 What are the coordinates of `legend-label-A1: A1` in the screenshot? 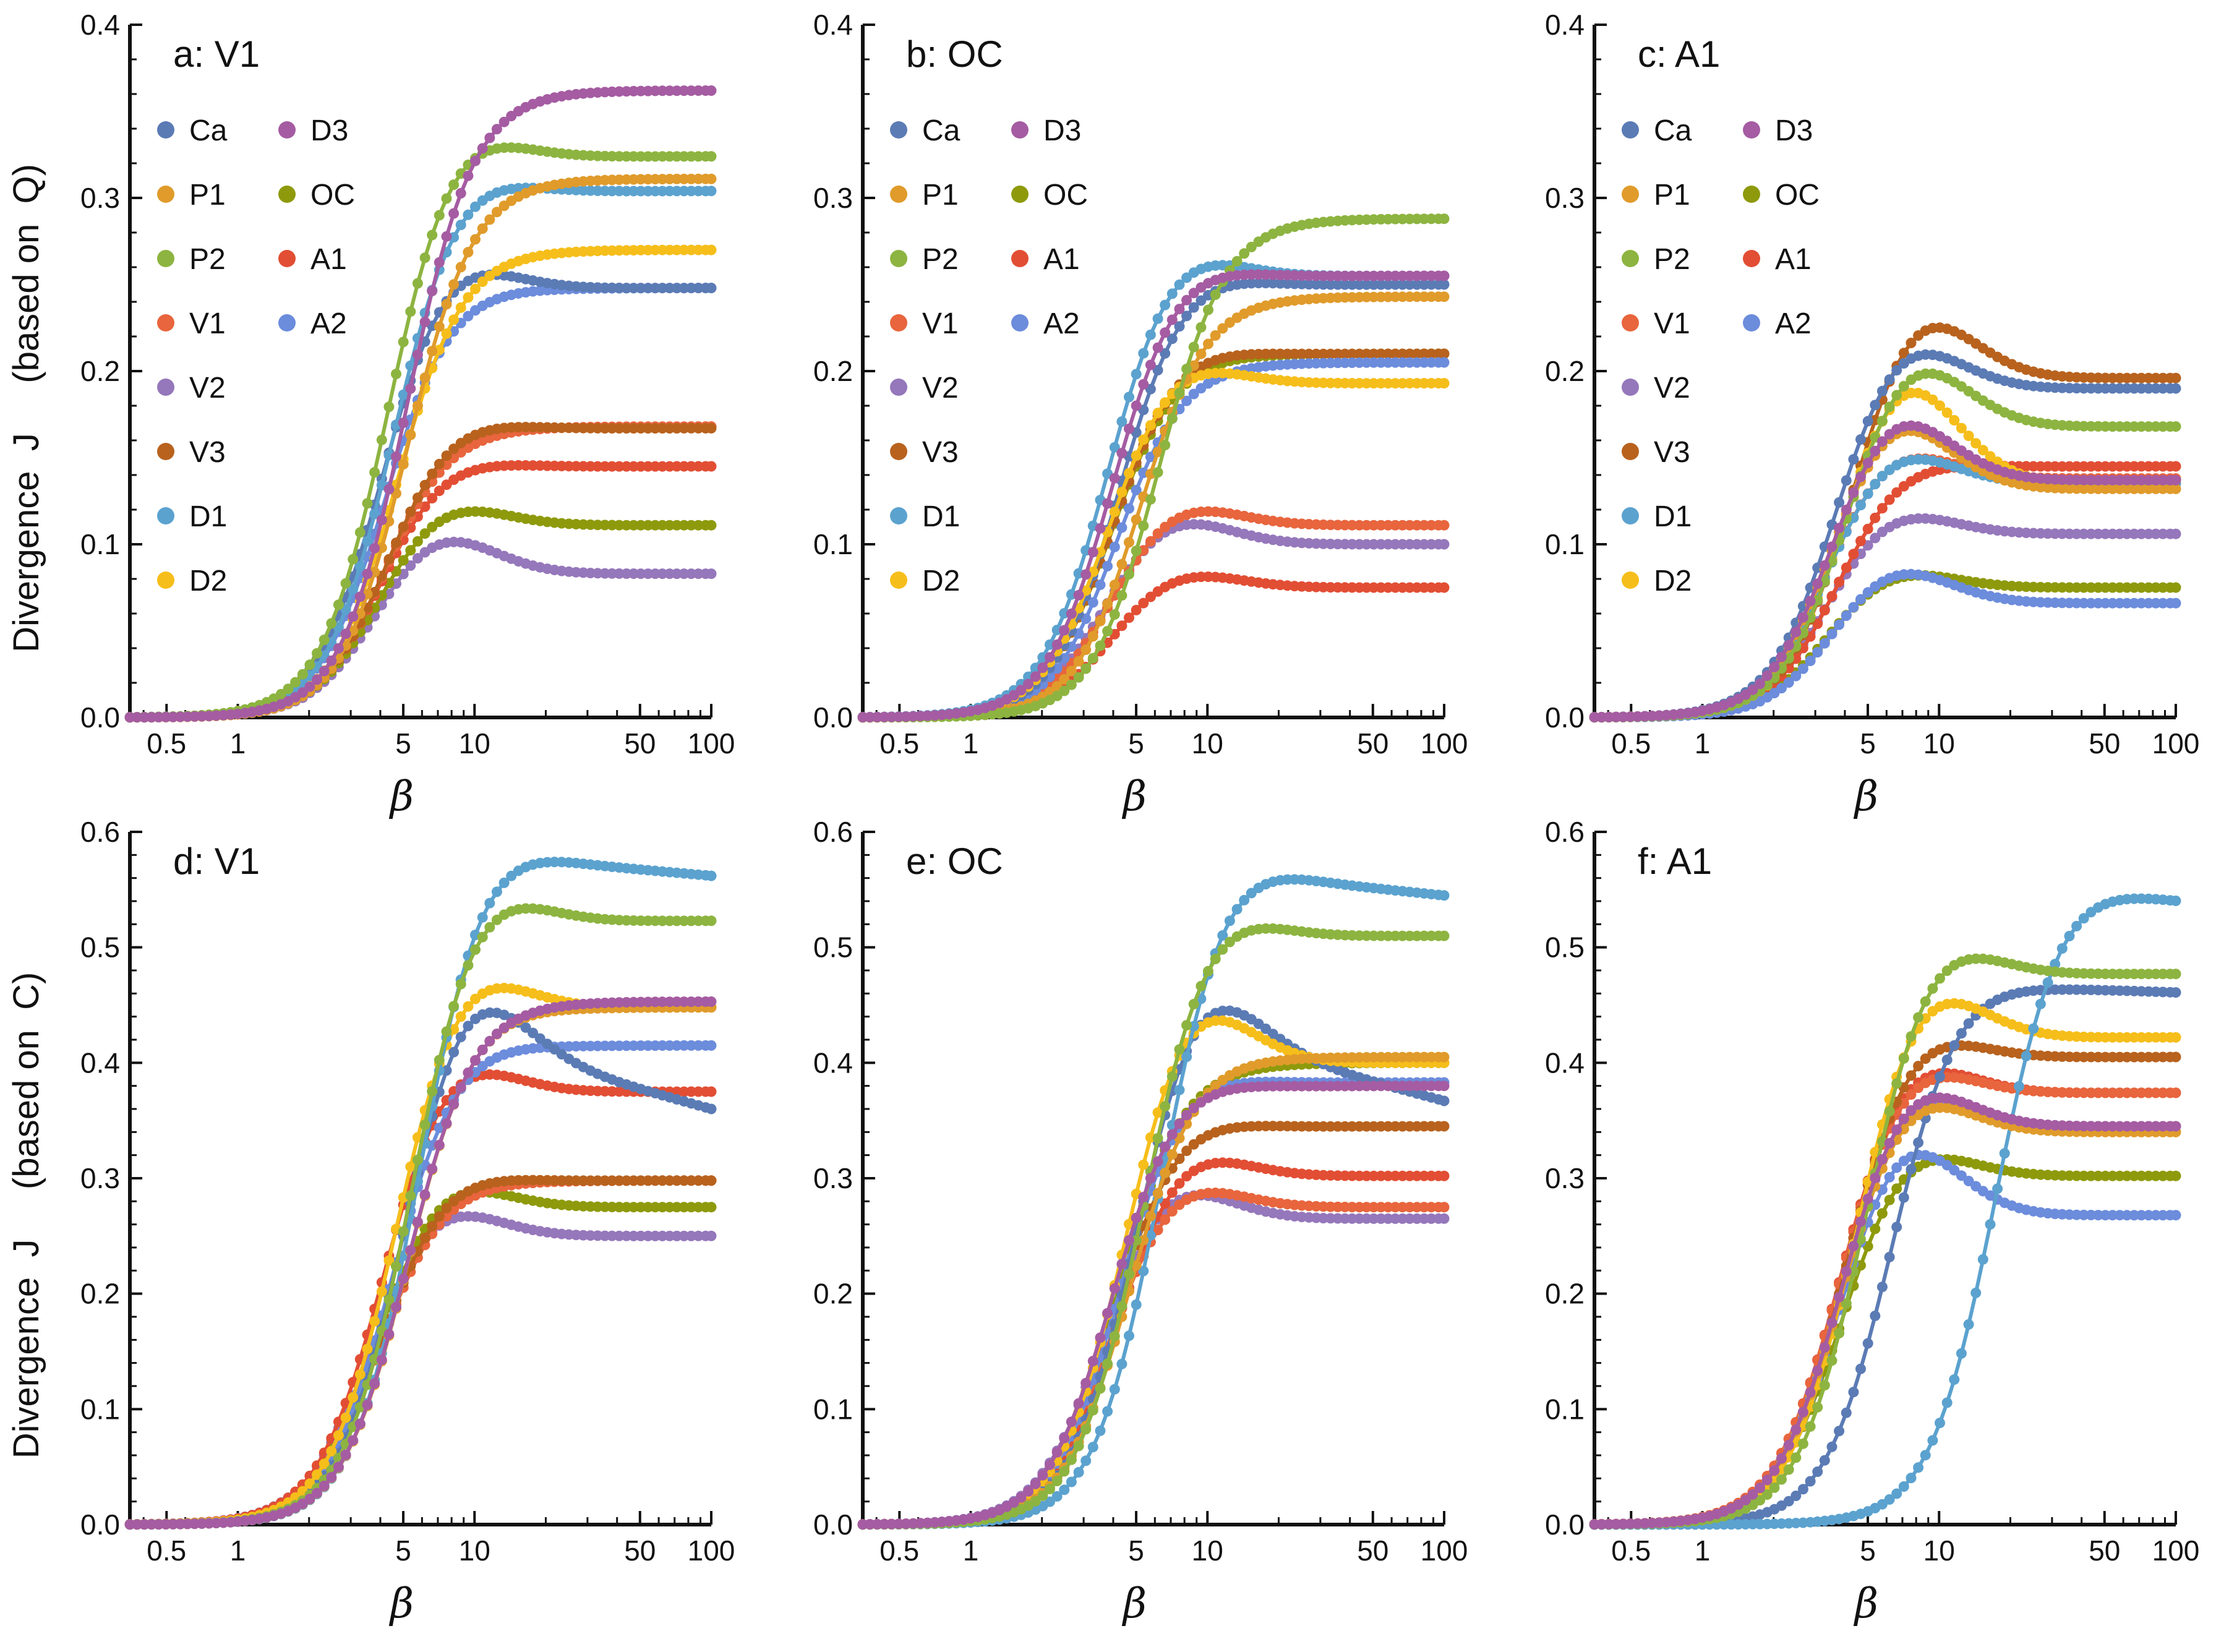 It's located at (1793, 259).